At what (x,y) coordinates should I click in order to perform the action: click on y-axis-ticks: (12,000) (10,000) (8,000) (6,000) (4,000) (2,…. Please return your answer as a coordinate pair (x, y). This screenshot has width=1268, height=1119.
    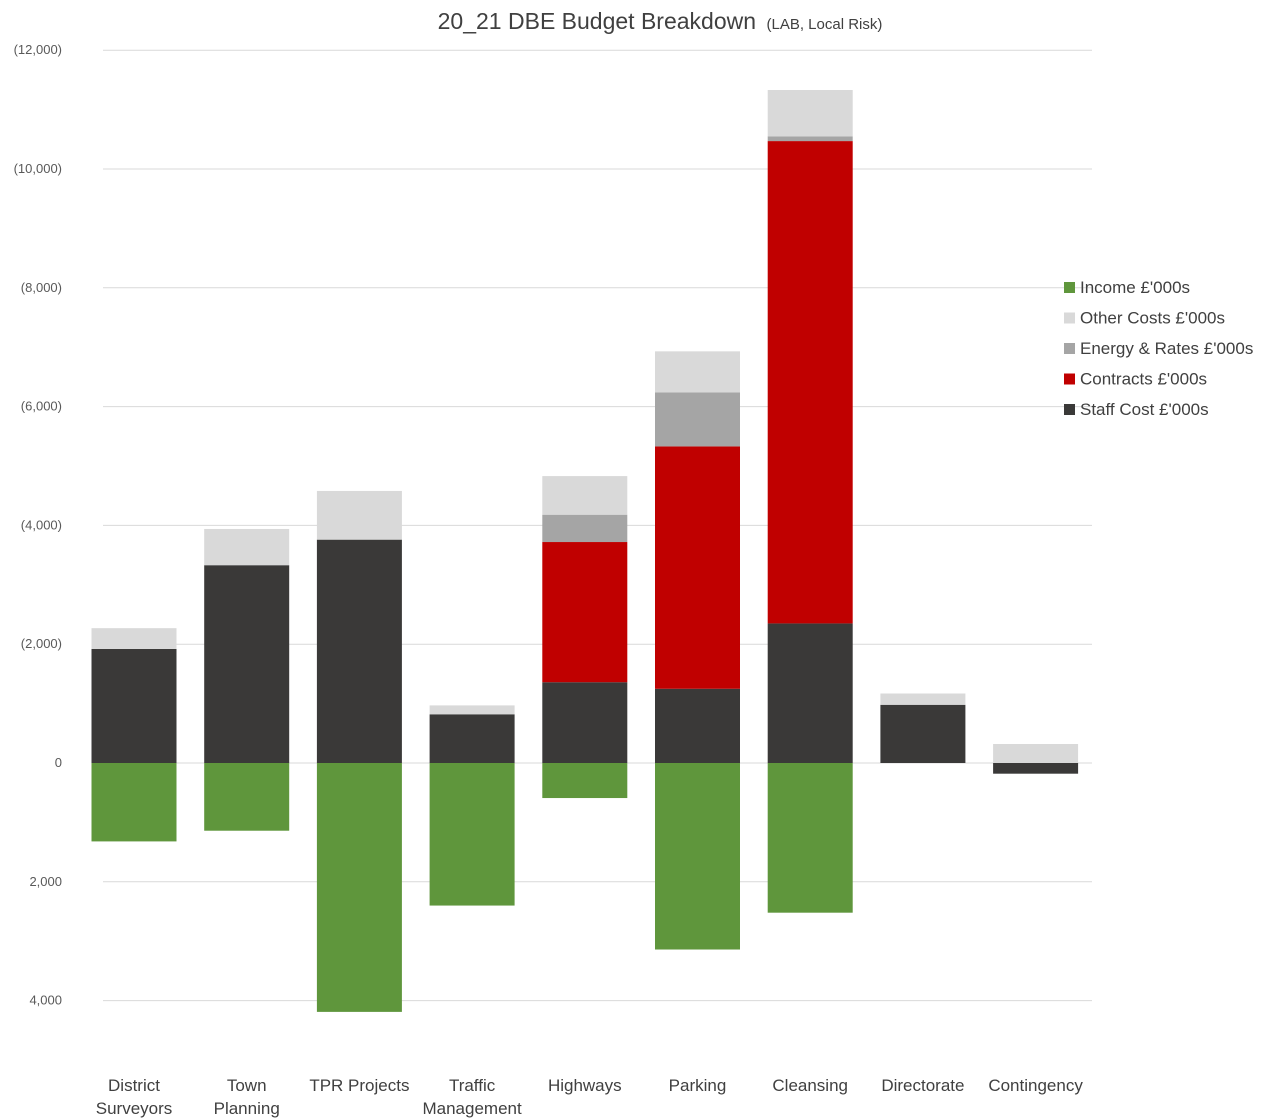
    Looking at the image, I should click on (38, 524).